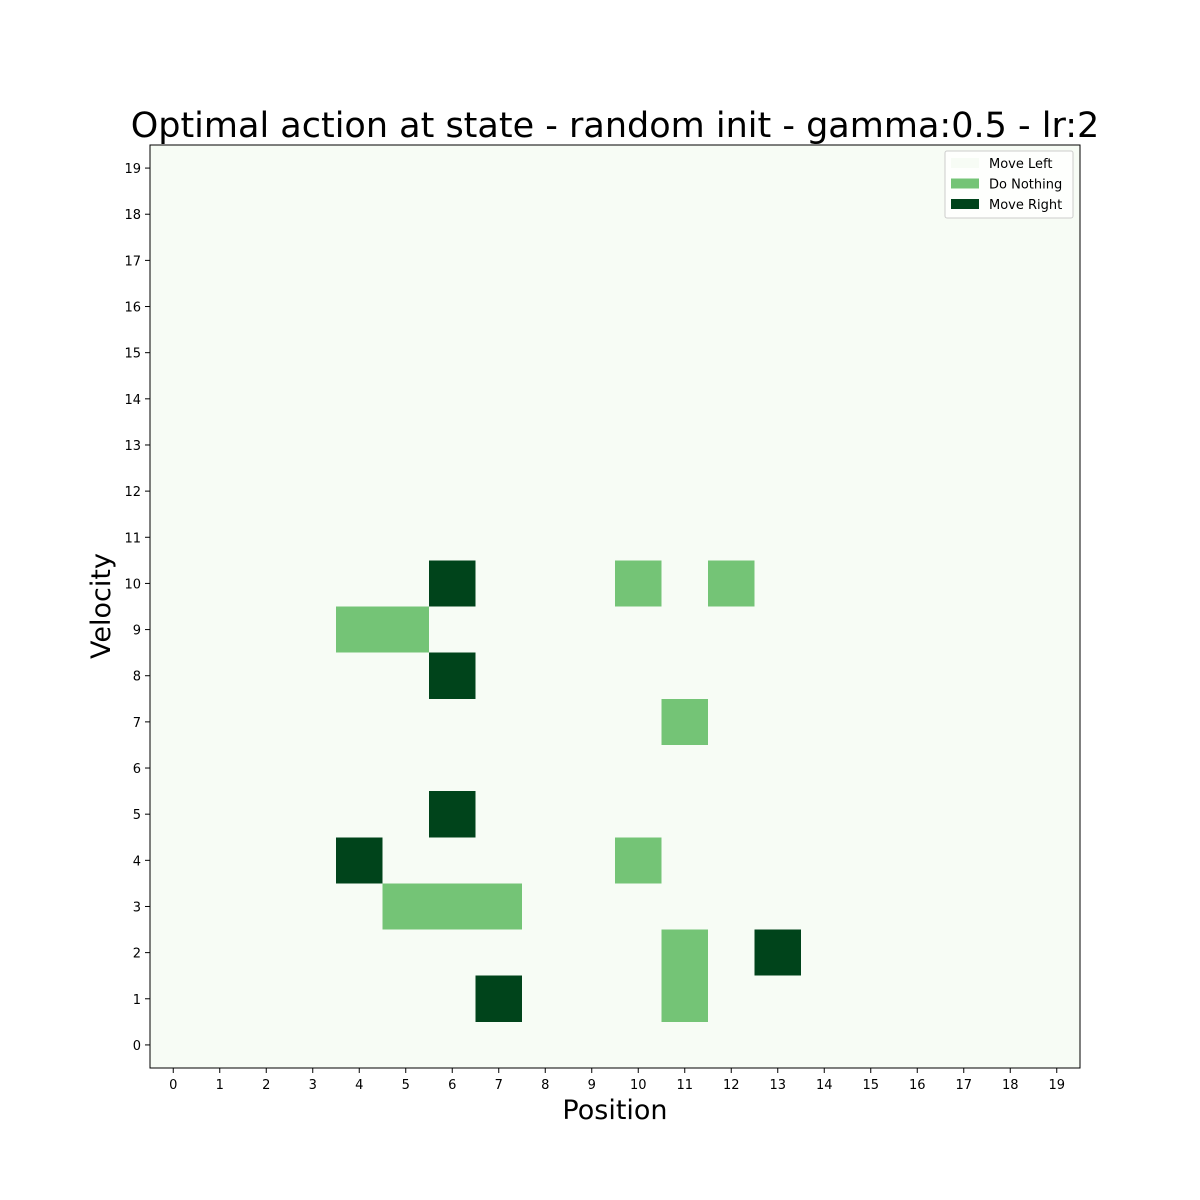 The height and width of the screenshot is (1200, 1200). I want to click on x-tick-label: 5, so click(406, 1085).